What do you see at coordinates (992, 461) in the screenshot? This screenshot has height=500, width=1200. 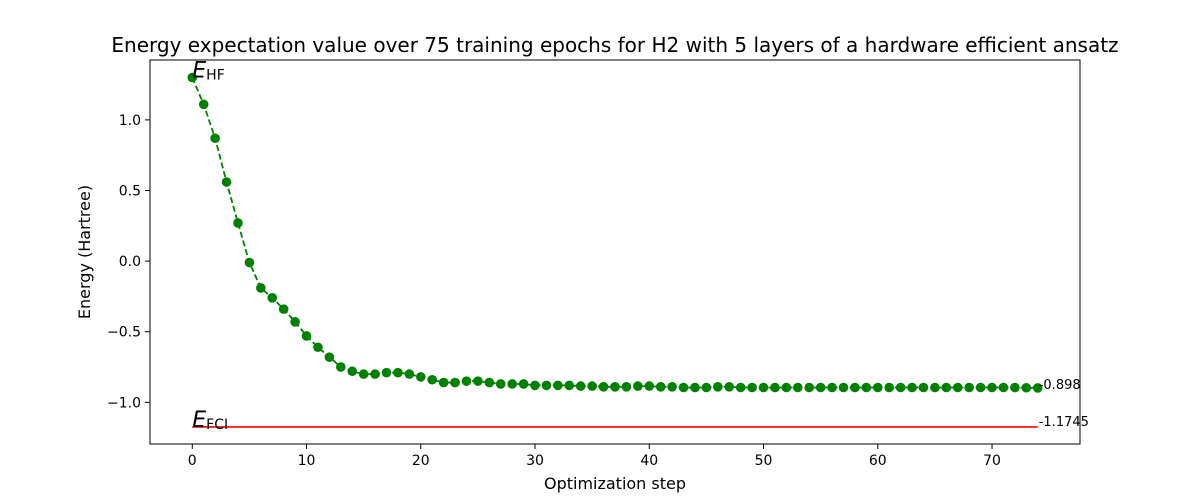 I see `x-tick-label: 70` at bounding box center [992, 461].